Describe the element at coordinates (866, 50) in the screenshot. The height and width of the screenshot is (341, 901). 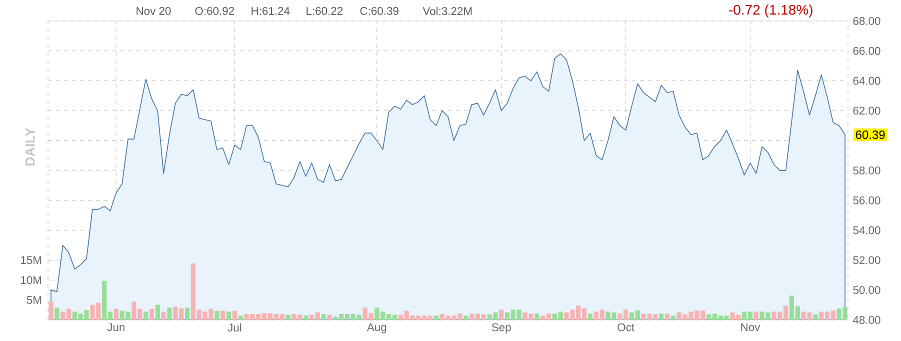
I see `y-tick-label: 66.00` at that location.